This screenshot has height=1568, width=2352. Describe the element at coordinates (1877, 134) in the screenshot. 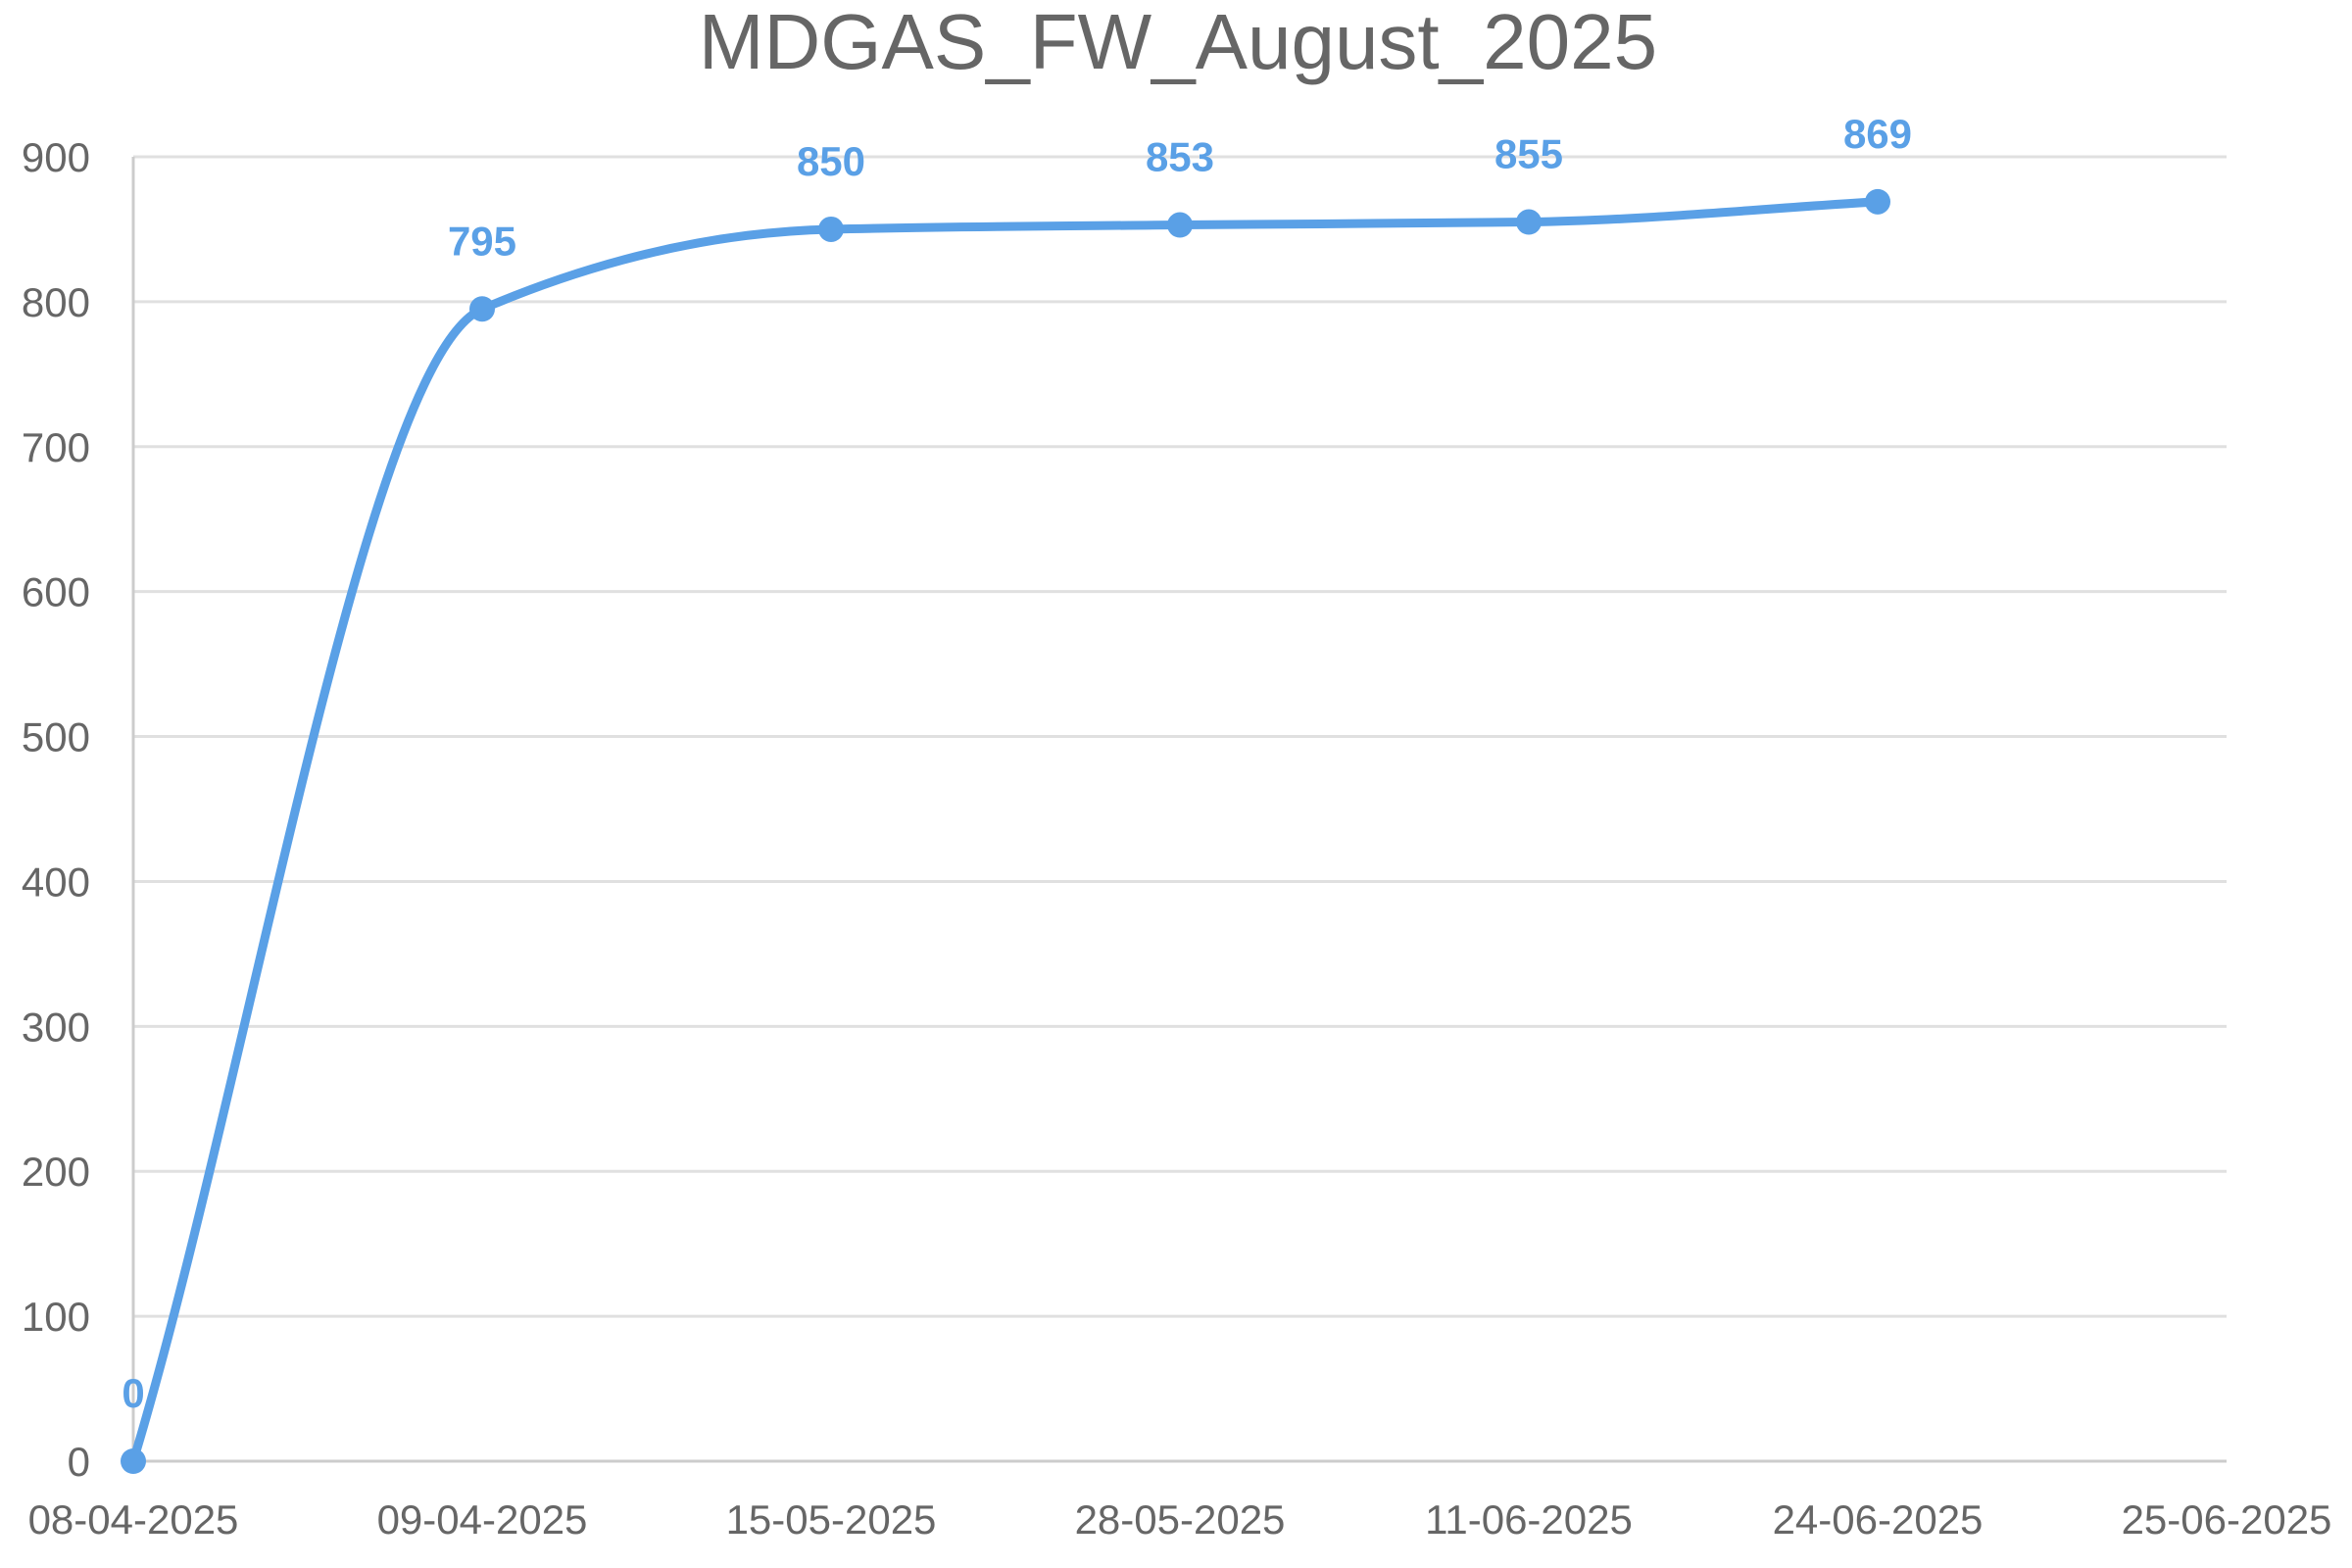

I see `data-label: 869` at that location.